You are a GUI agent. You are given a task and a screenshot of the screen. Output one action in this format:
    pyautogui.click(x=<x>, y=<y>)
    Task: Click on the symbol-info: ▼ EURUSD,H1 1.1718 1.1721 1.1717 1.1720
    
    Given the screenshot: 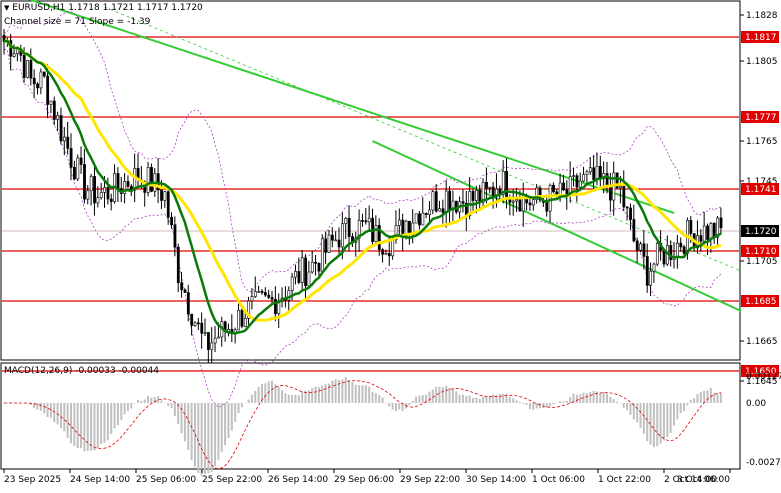 What is the action you would take?
    pyautogui.click(x=103, y=8)
    